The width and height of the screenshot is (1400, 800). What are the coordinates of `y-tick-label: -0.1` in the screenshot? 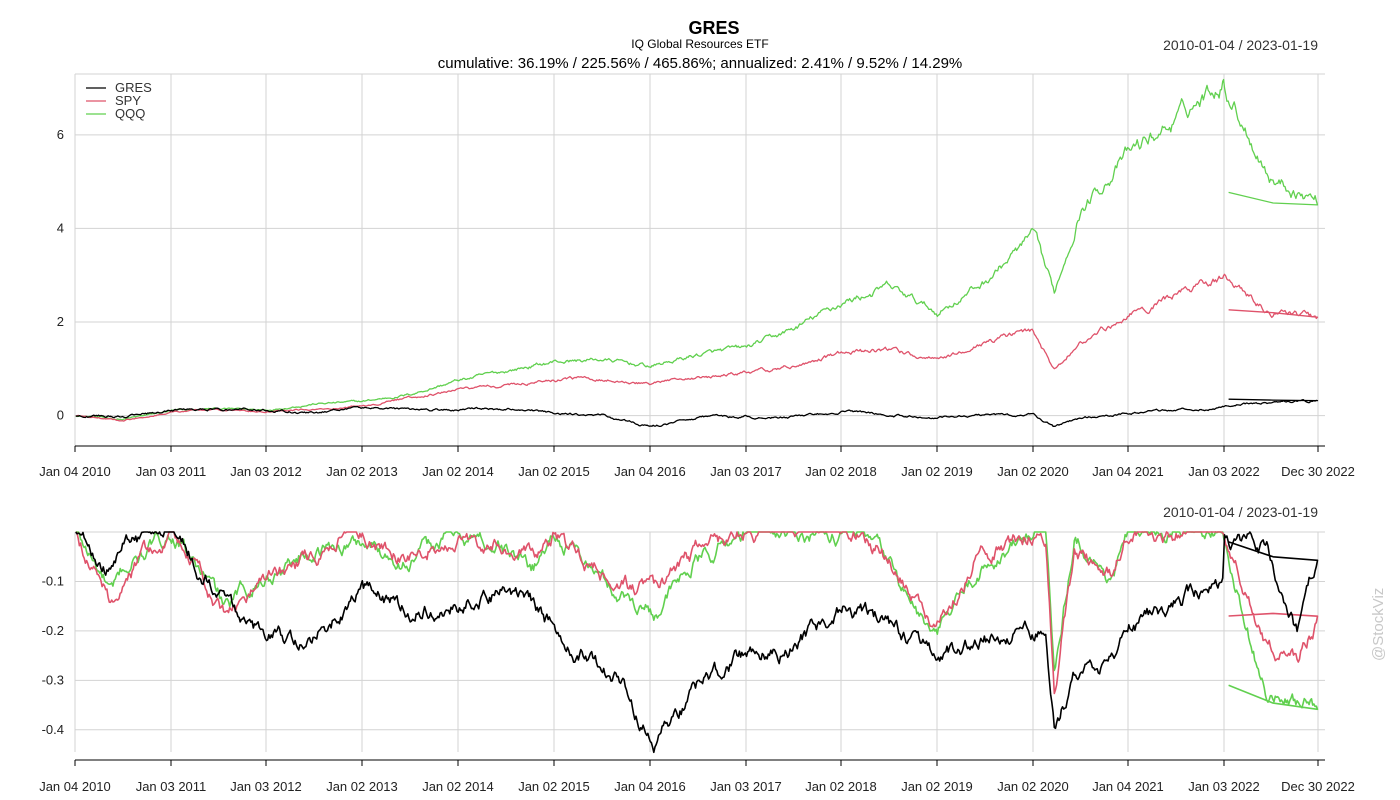 It's located at (53, 580).